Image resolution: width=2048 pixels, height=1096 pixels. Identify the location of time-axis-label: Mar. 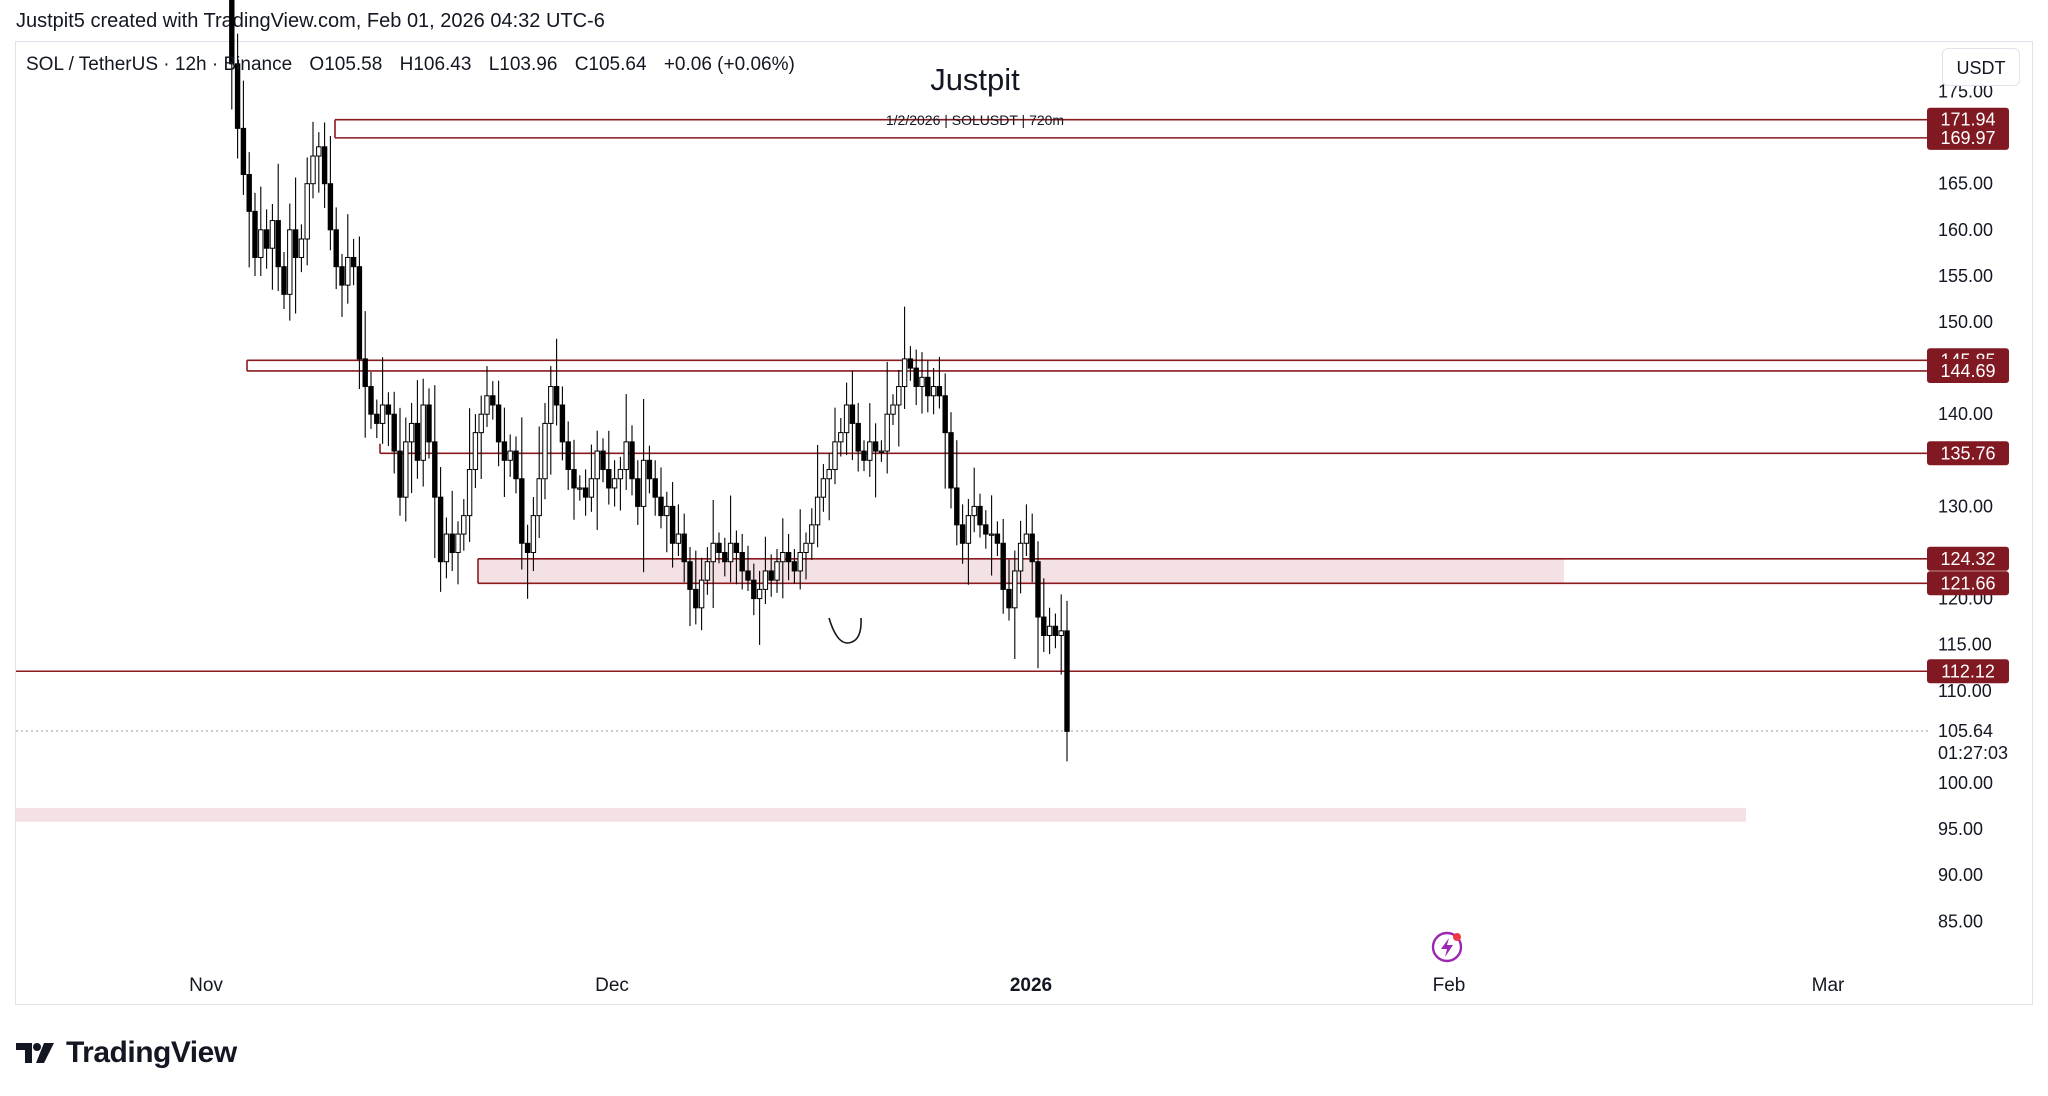
(1828, 985).